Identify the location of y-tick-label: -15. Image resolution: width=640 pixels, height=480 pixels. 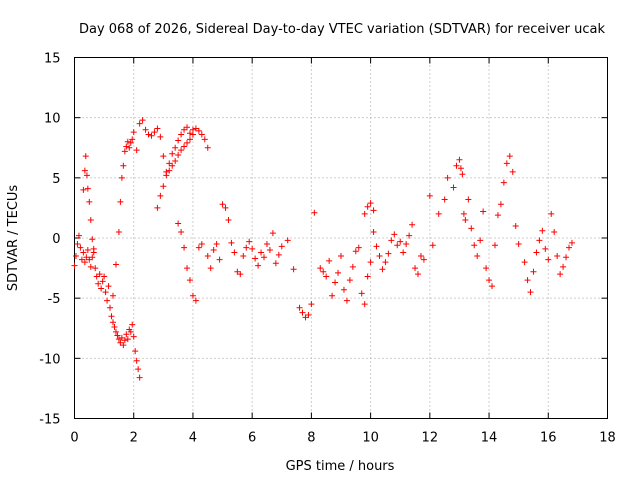
(49, 420).